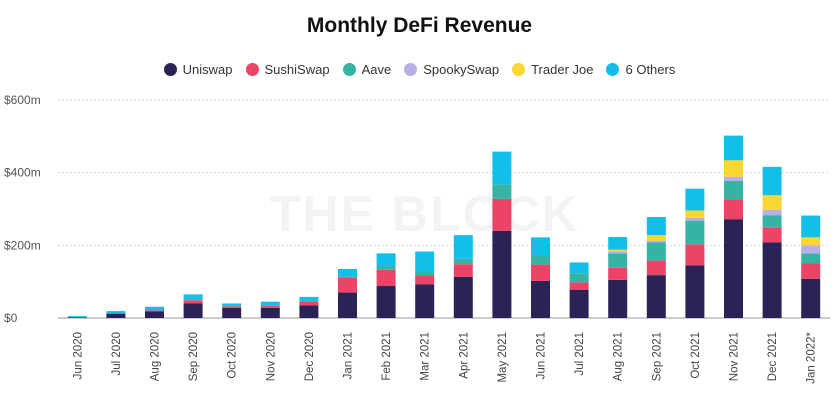 This screenshot has width=839, height=400. What do you see at coordinates (464, 355) in the screenshot?
I see `x-tick-label: Apr 2021` at bounding box center [464, 355].